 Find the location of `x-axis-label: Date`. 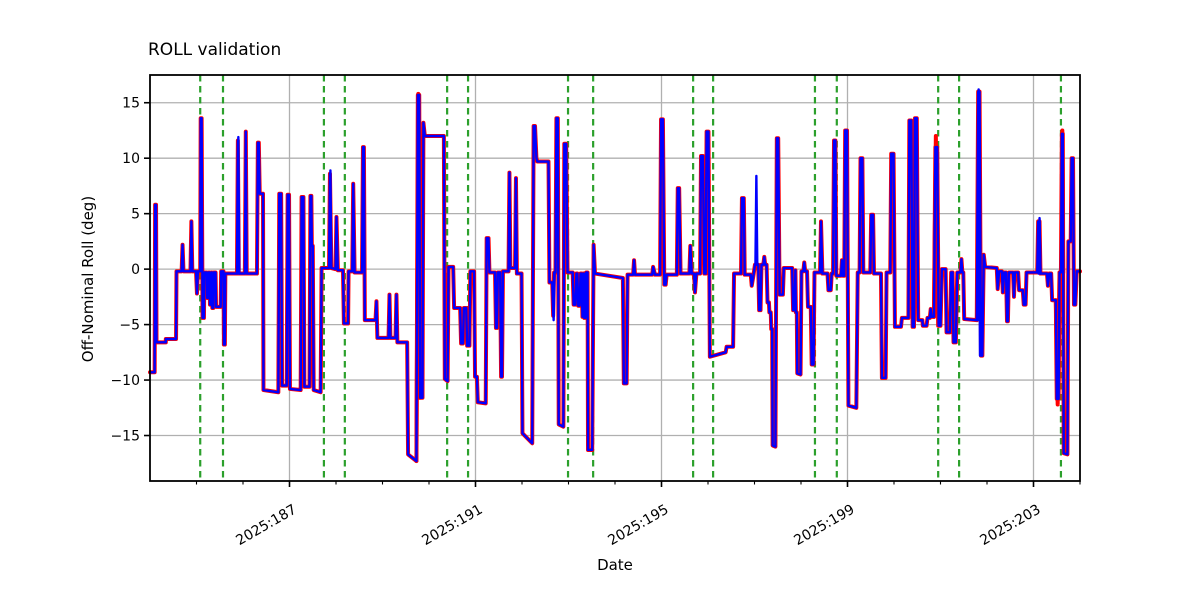

x-axis-label: Date is located at coordinates (615, 565).